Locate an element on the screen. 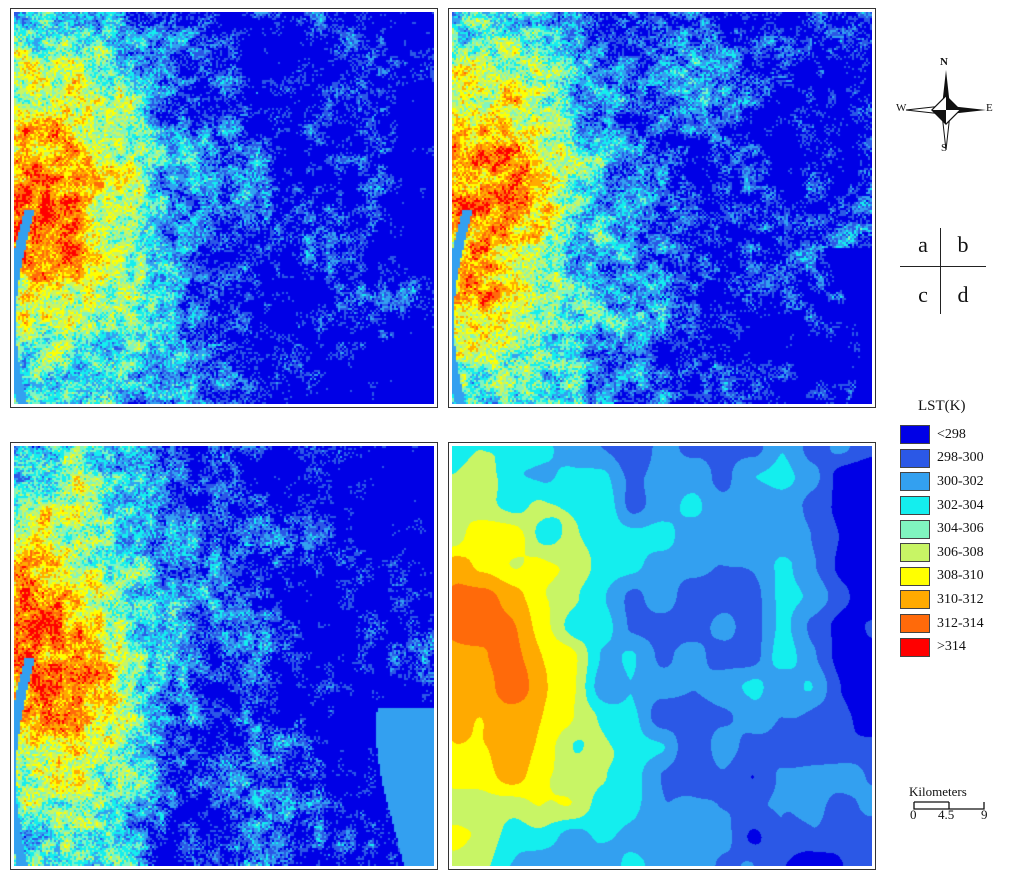 The image size is (1024, 883). scale-bar-title: Kilometers is located at coordinates (938, 791).